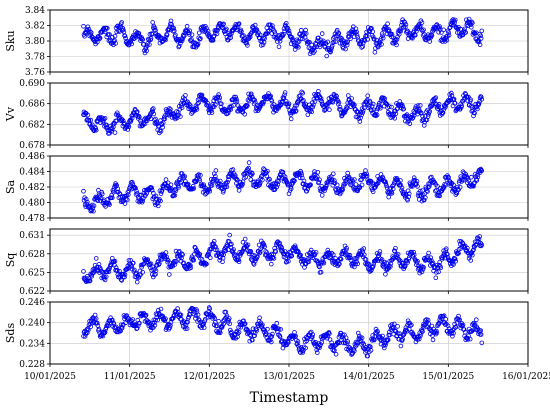 The width and height of the screenshot is (550, 410). I want to click on x-tick-label: 12/01/2025, so click(209, 377).